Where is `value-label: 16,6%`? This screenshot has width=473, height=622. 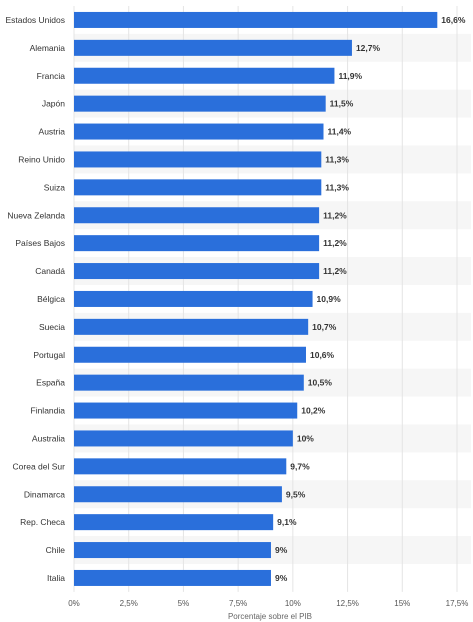 value-label: 16,6% is located at coordinates (453, 20).